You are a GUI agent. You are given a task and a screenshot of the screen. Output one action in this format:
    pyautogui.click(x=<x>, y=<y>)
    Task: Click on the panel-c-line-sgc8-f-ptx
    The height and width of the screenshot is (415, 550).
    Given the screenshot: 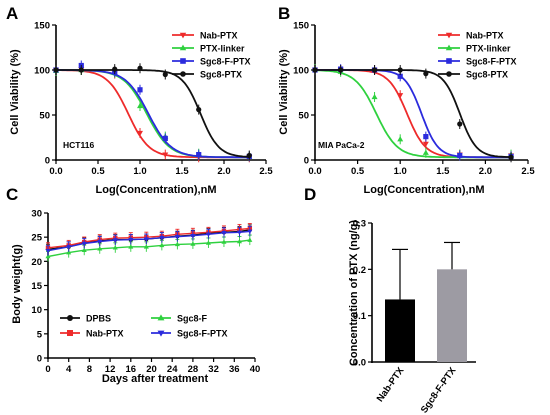 What is the action you would take?
    pyautogui.click(x=148, y=241)
    